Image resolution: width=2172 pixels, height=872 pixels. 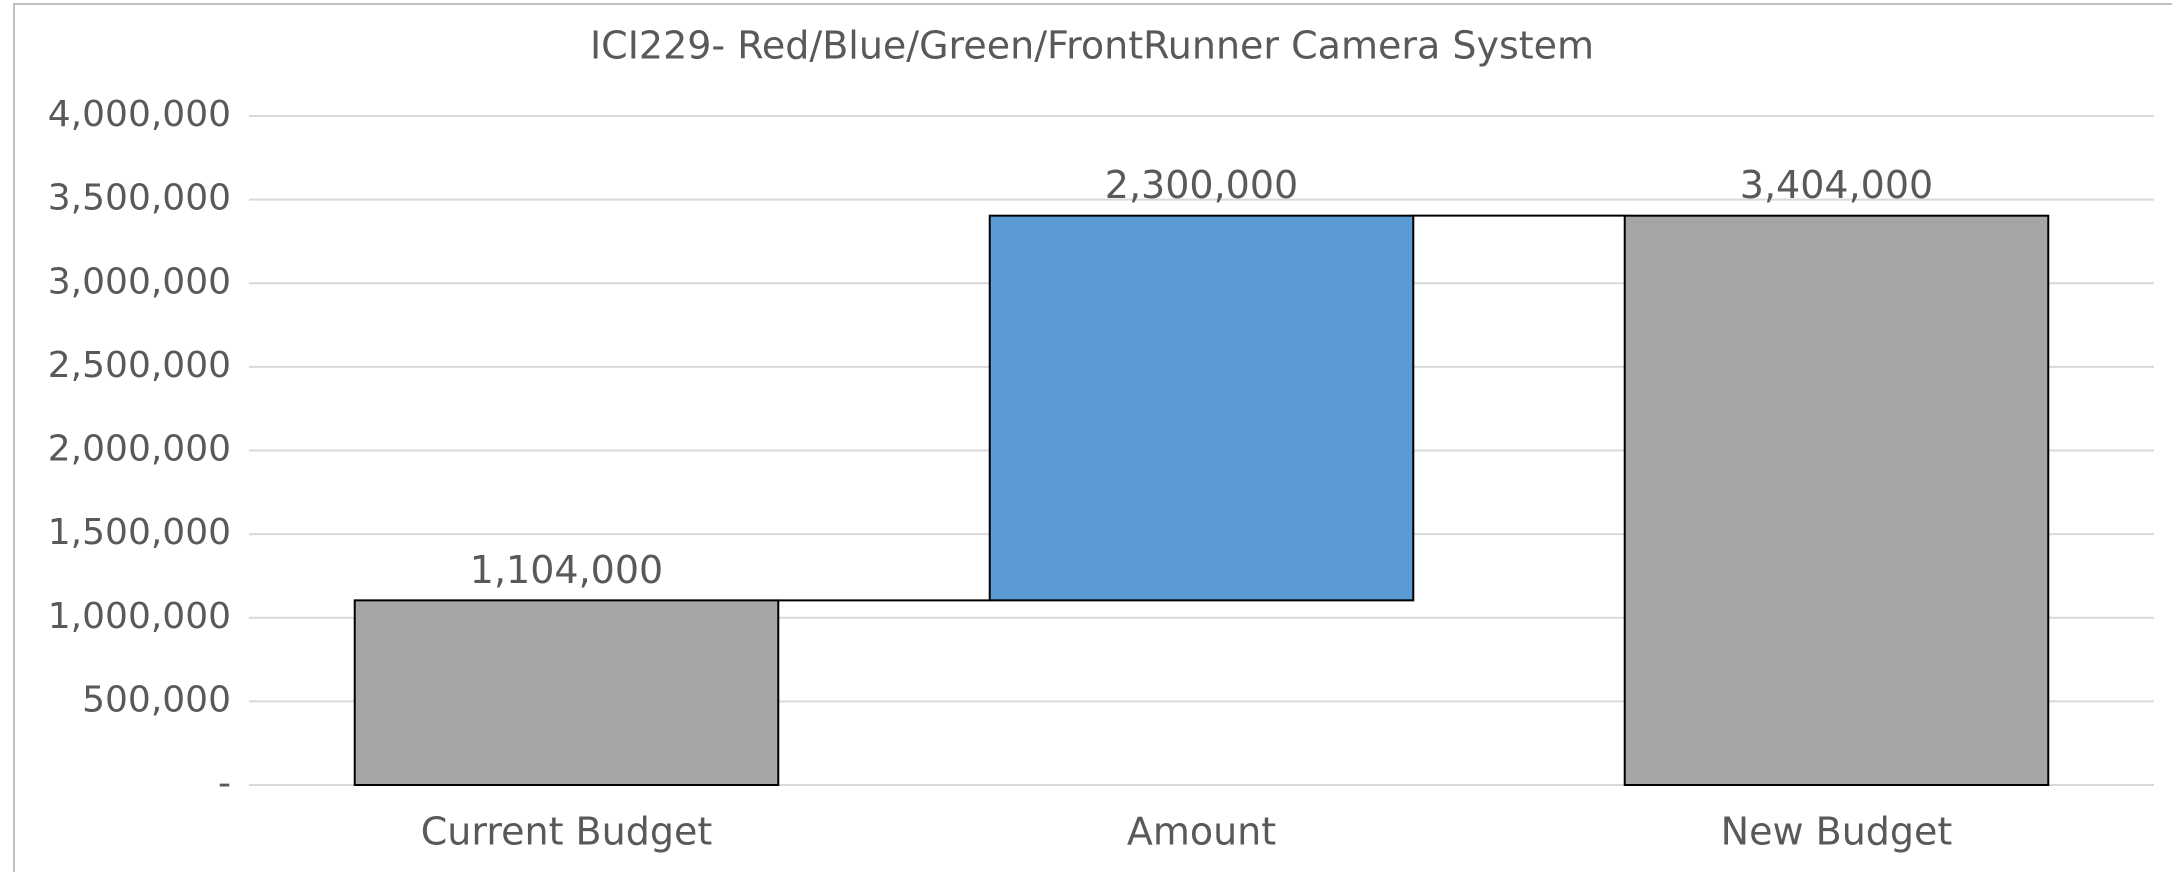 What do you see at coordinates (139, 114) in the screenshot?
I see `y-tick-label: 4,000,000` at bounding box center [139, 114].